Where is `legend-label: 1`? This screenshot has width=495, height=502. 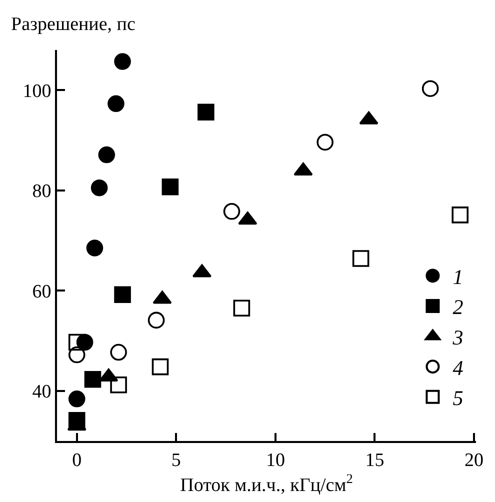 legend-label: 1 is located at coordinates (458, 276).